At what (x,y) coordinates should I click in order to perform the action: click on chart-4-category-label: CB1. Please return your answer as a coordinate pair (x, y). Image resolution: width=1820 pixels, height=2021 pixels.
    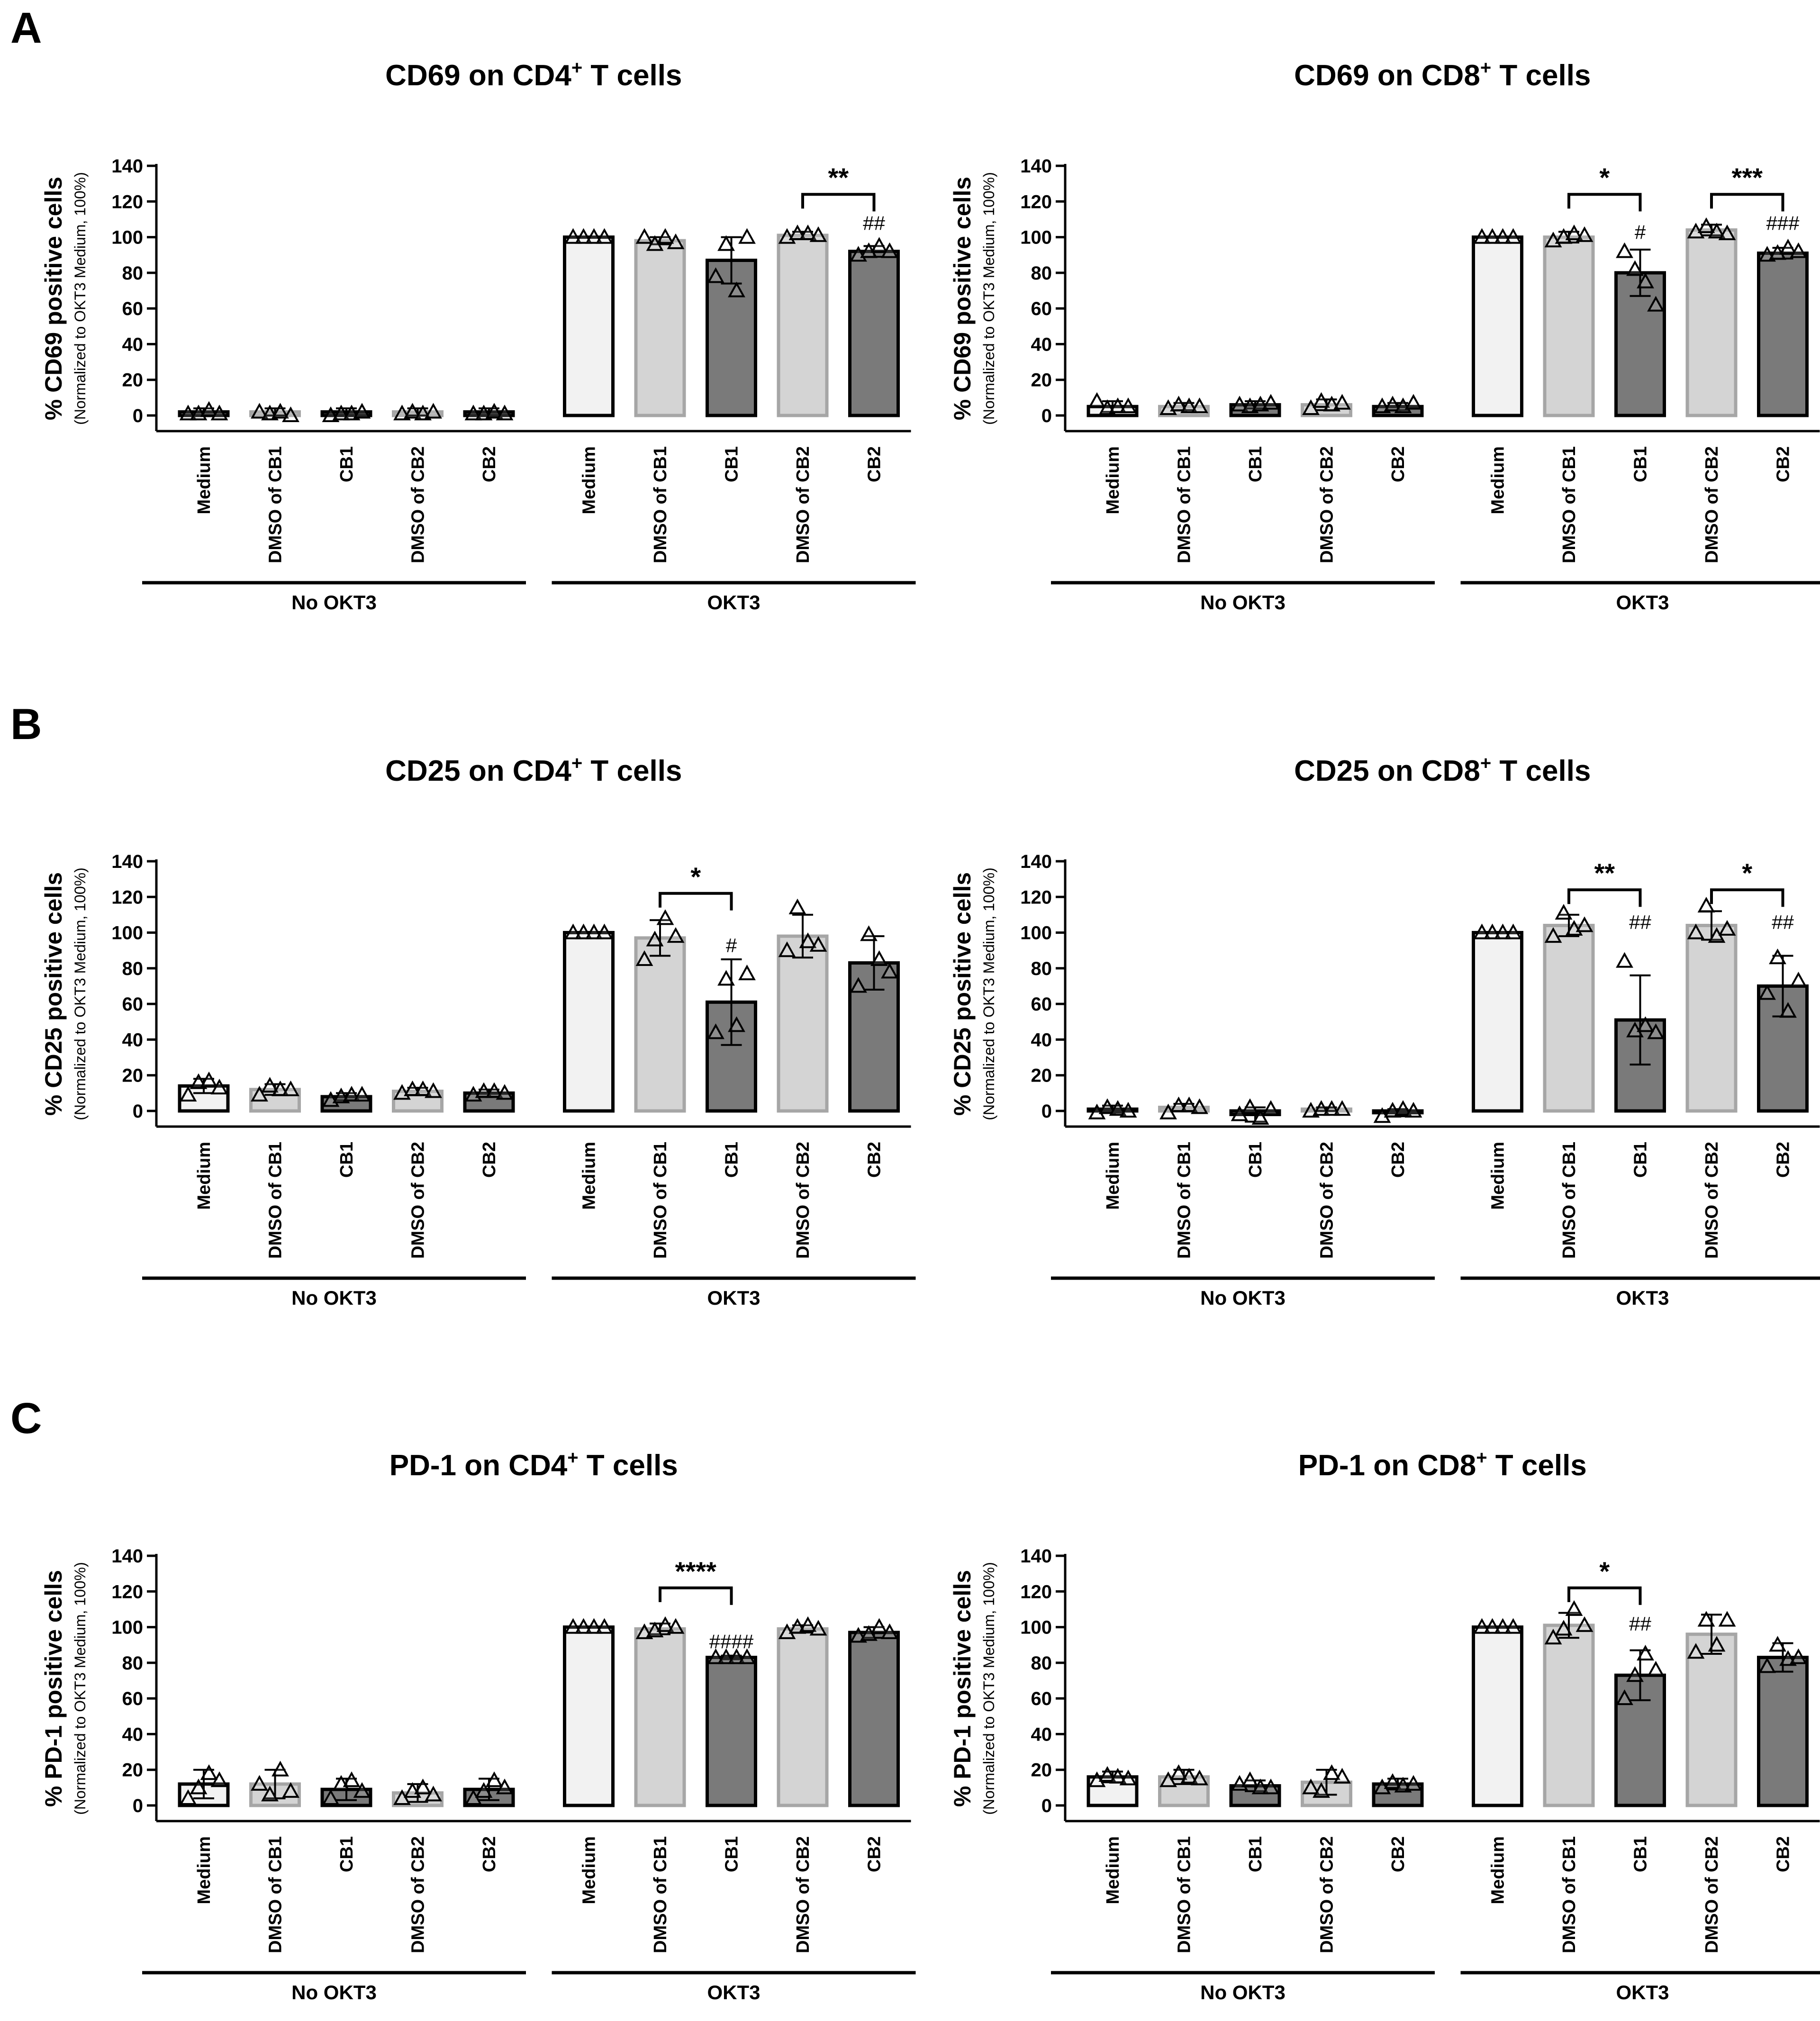
    Looking at the image, I should click on (1641, 1160).